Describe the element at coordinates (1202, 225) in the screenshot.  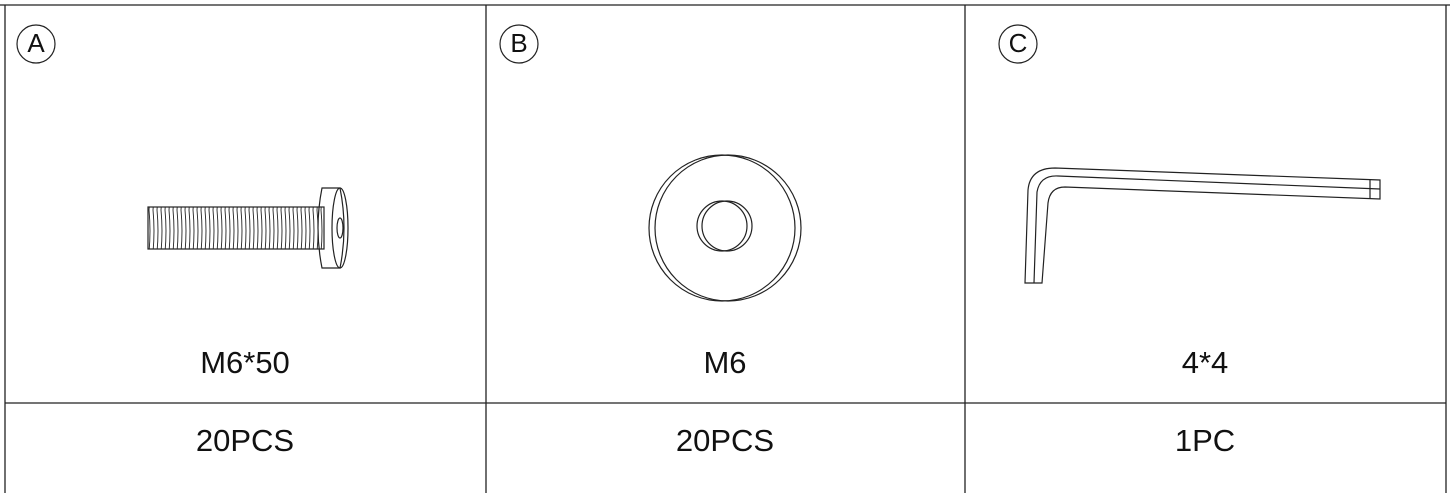
I see `allen-key-icon` at that location.